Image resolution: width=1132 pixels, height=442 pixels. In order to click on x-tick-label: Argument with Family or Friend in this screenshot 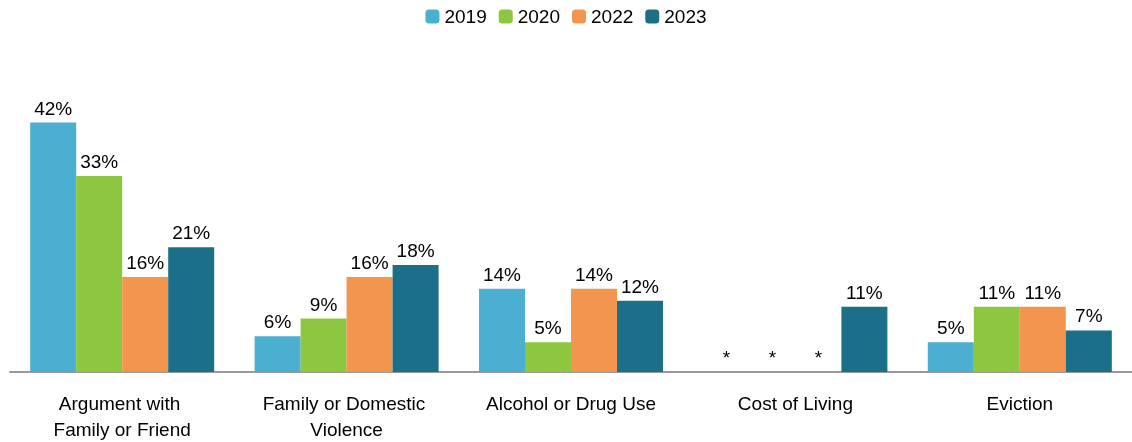, I will do `click(122, 416)`.